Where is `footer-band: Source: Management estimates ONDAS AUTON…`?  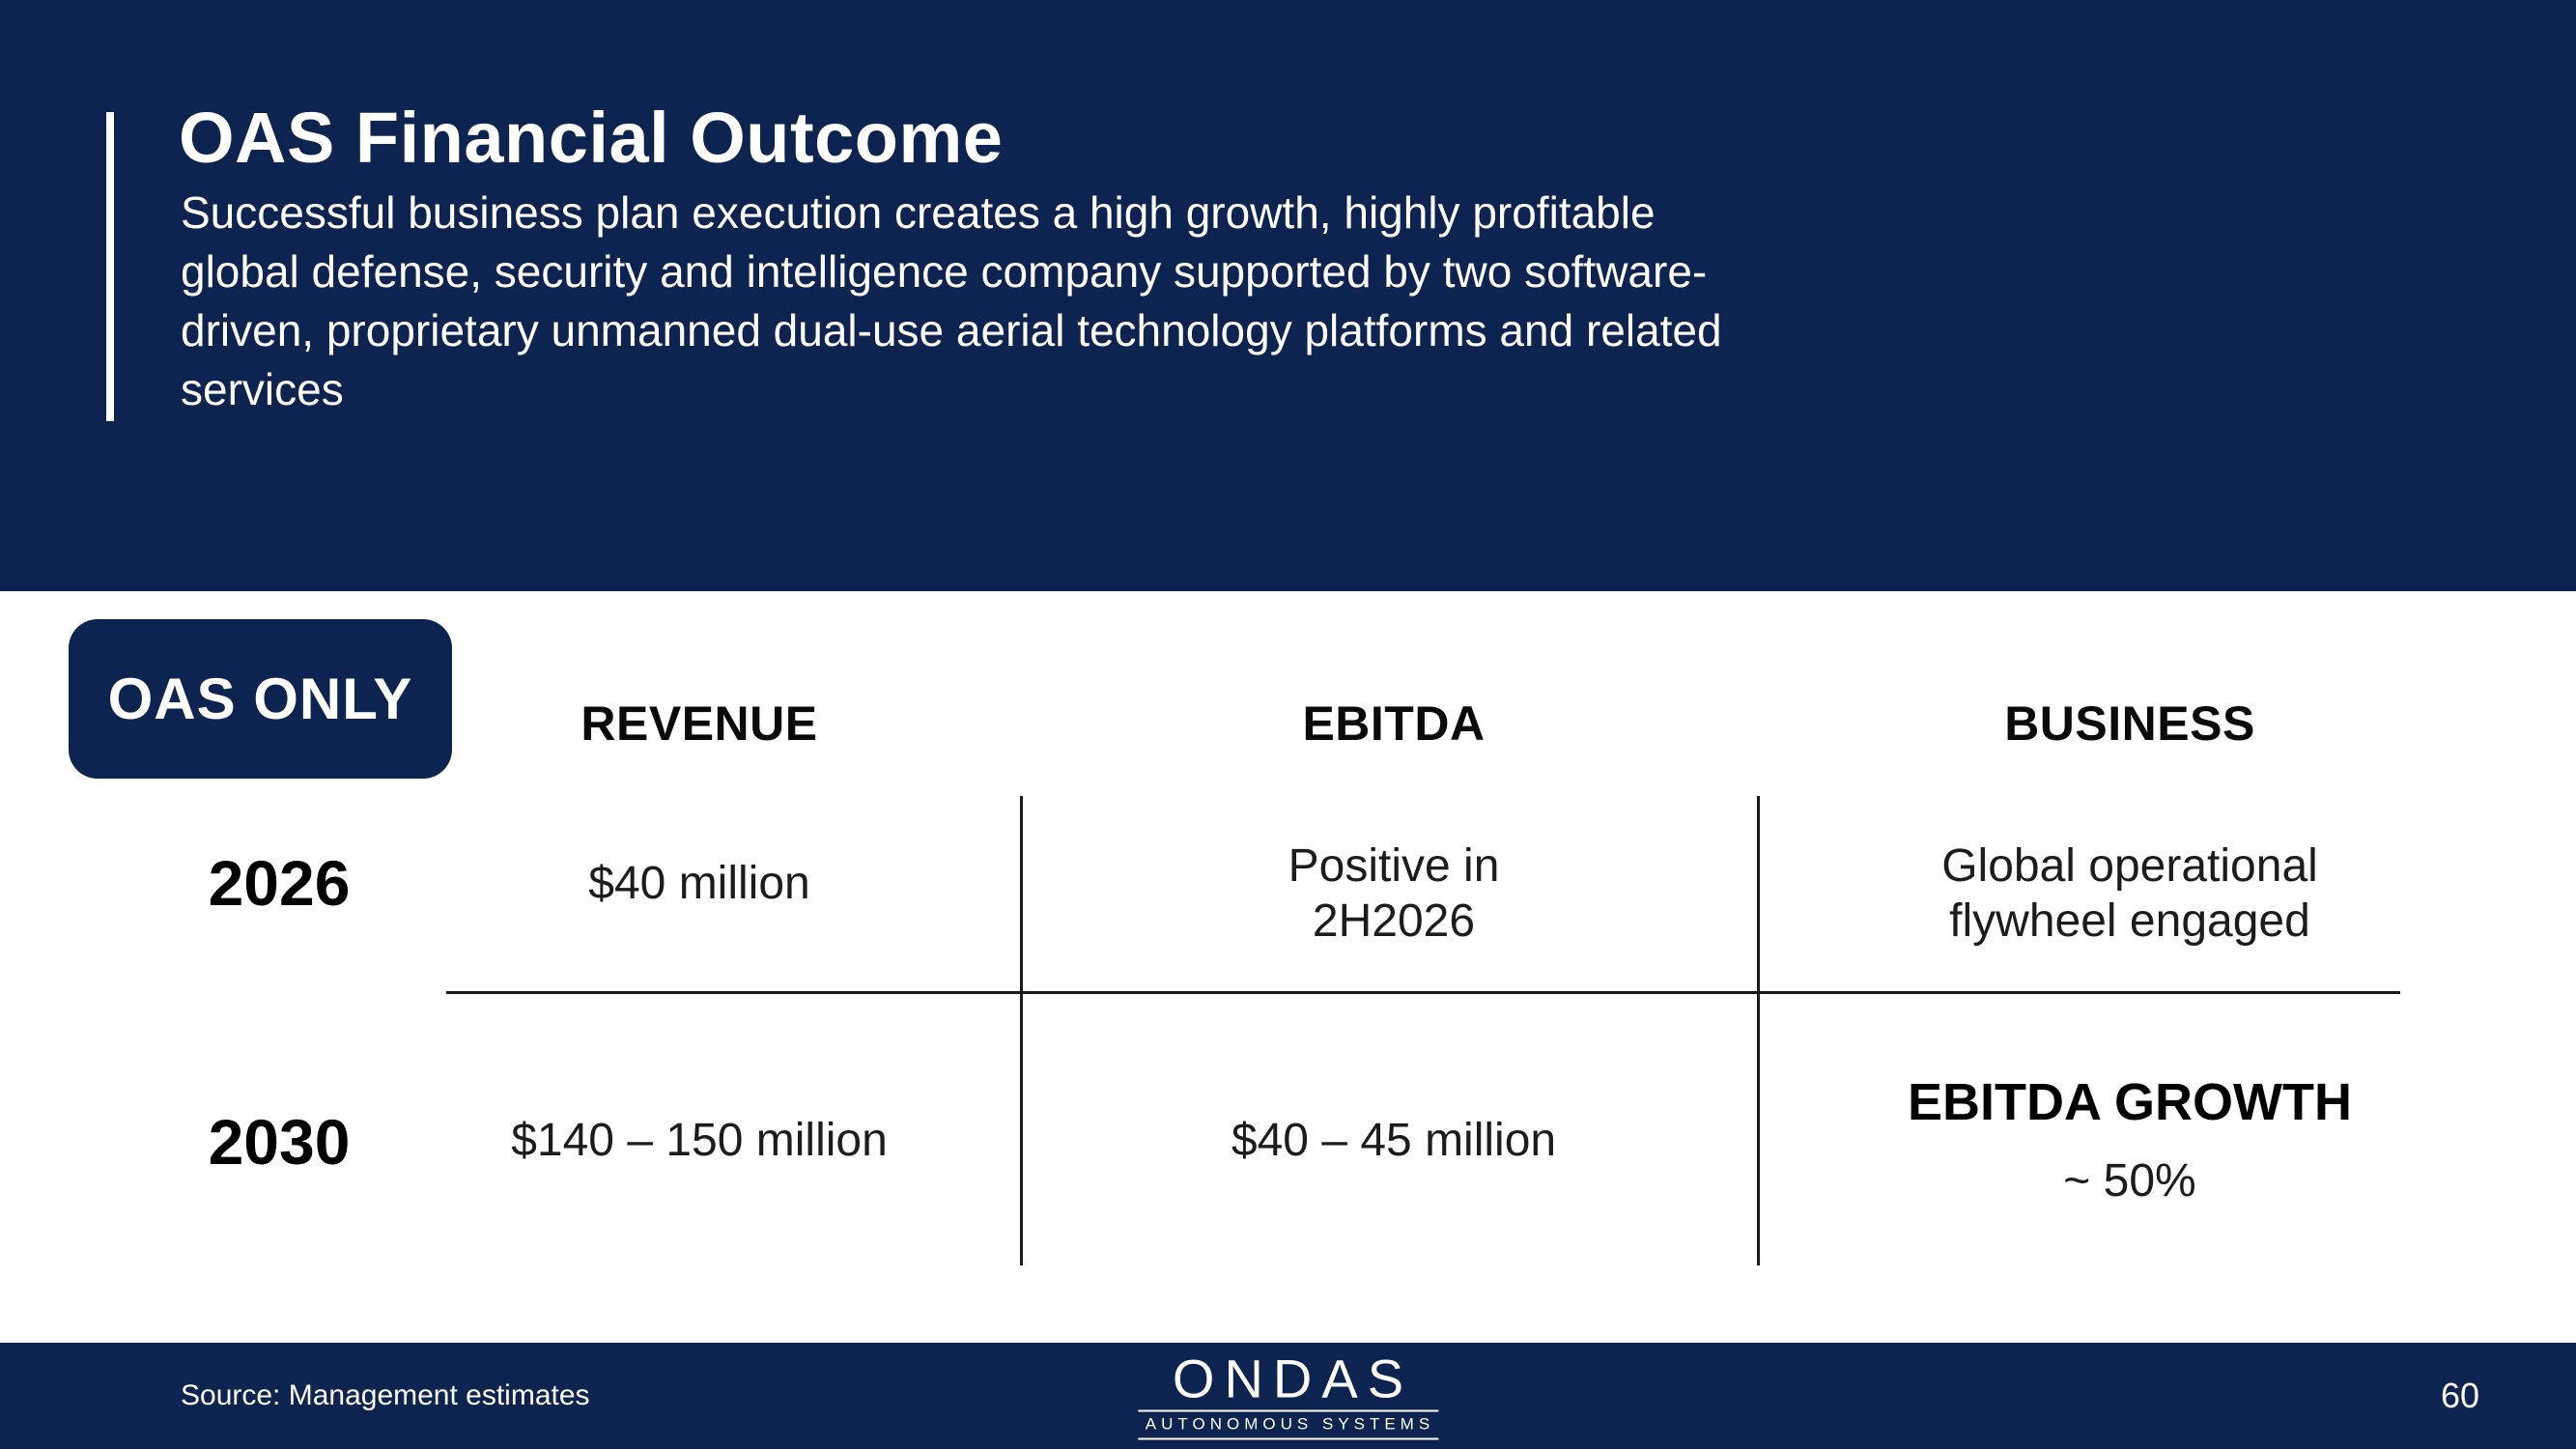
footer-band: Source: Management estimates ONDAS AUTON… is located at coordinates (1288, 1396).